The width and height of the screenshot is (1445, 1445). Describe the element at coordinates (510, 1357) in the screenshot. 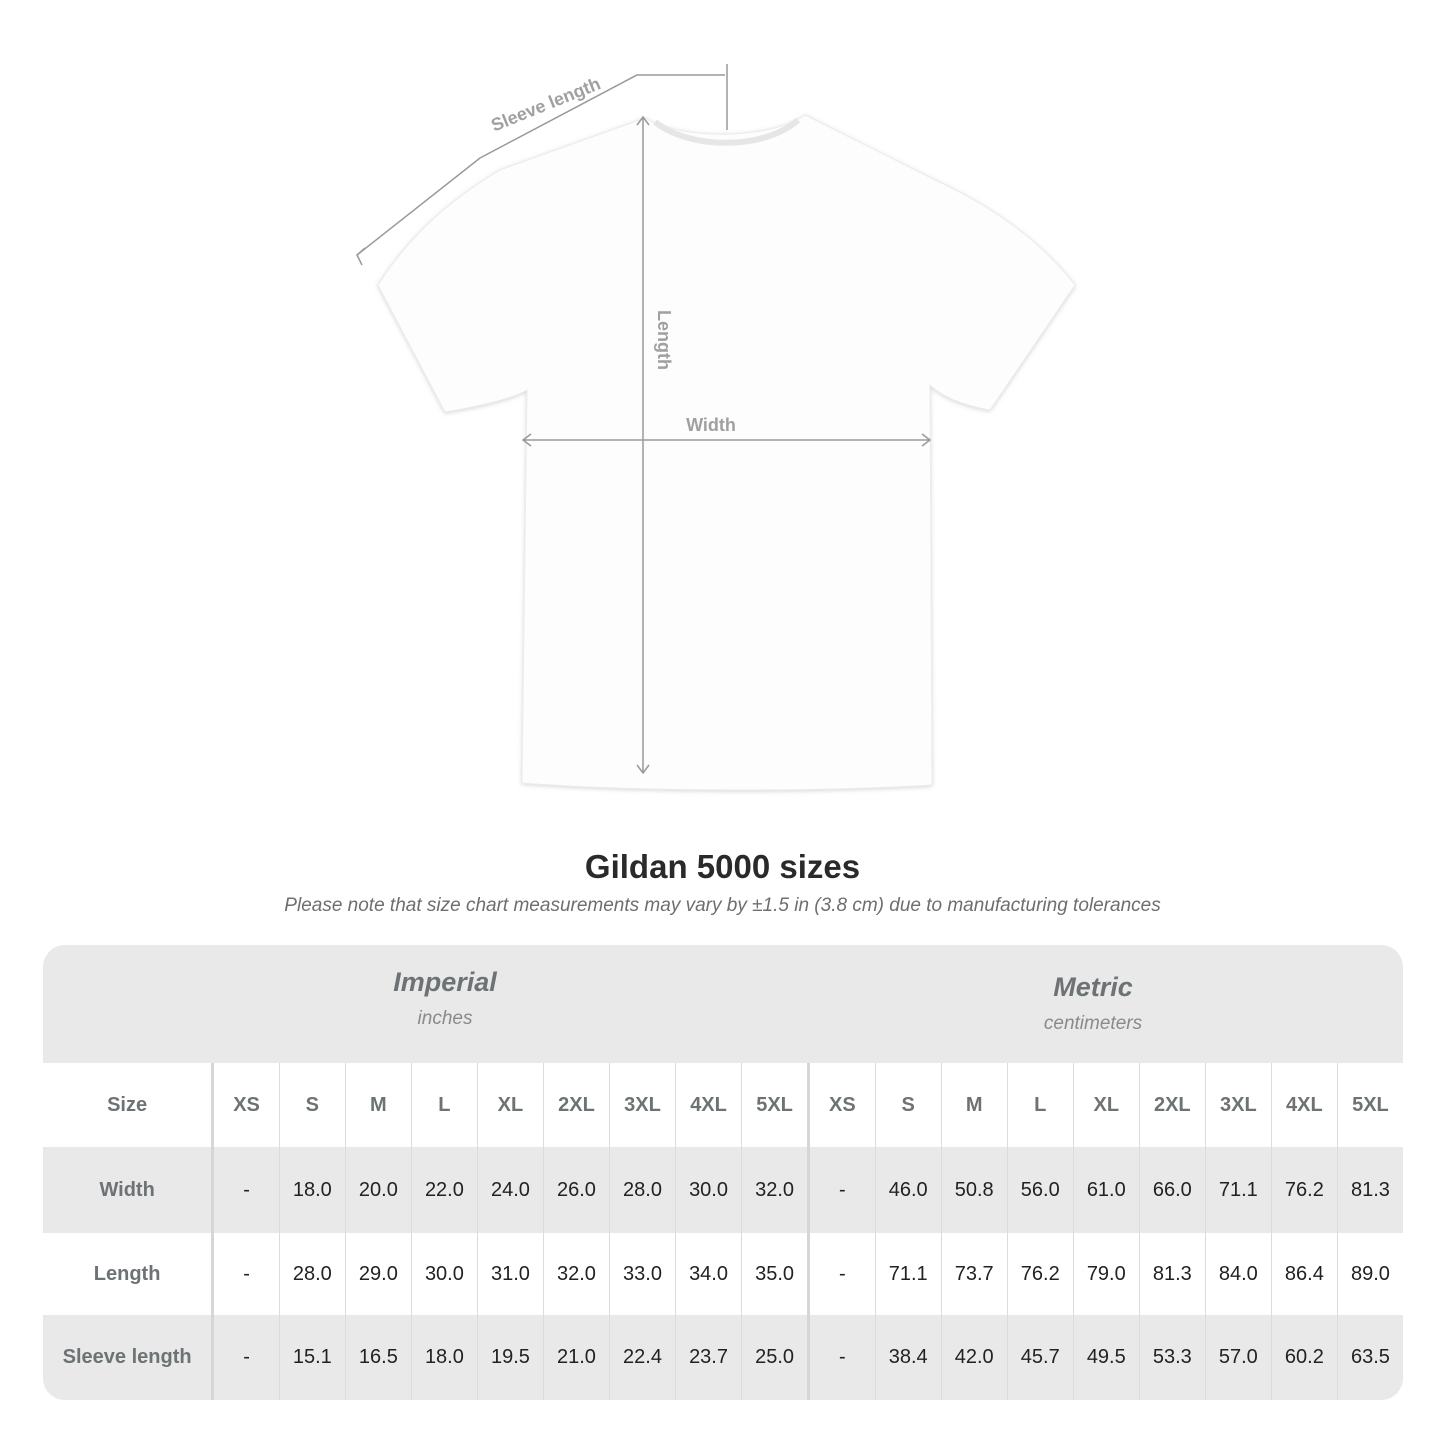

I see `cell-imperial: 19.5` at that location.